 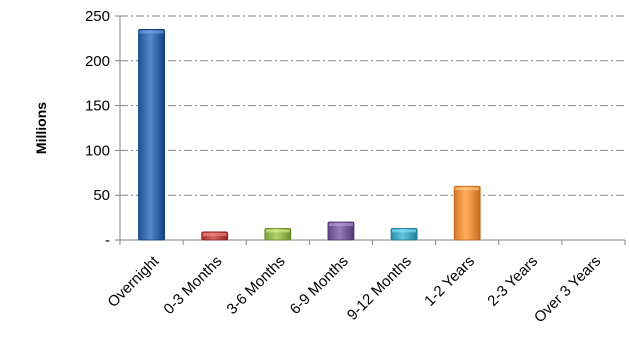 What do you see at coordinates (151, 135) in the screenshot?
I see `bar-overnight` at bounding box center [151, 135].